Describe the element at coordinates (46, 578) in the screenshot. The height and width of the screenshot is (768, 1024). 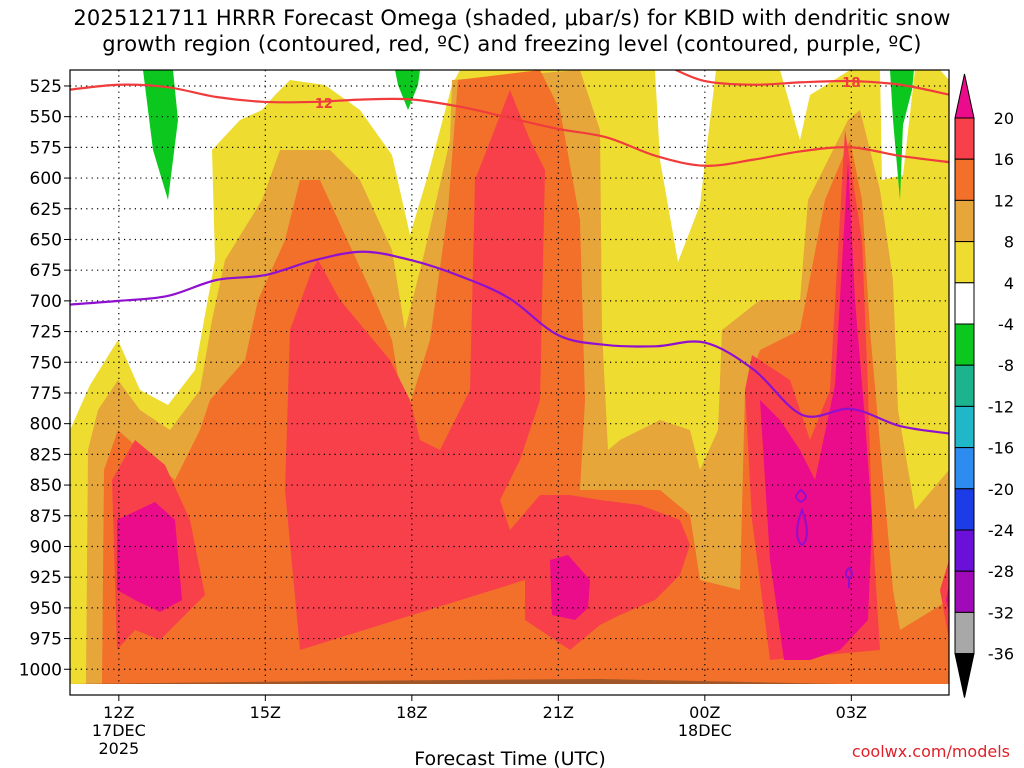
I see `y-tick-label: 925` at that location.